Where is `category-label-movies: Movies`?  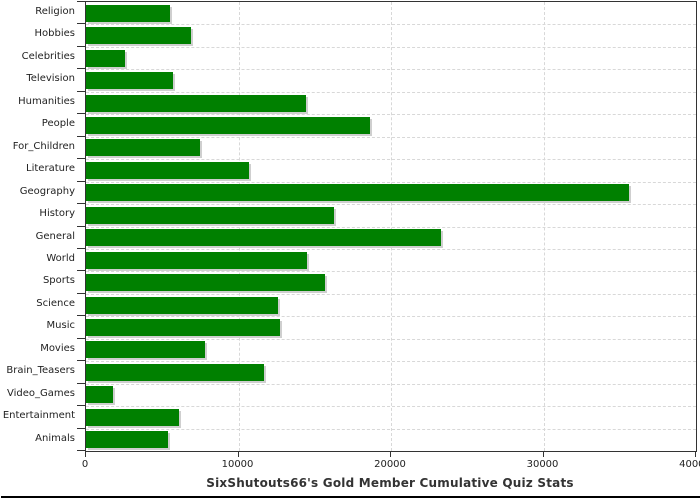 category-label-movies: Movies is located at coordinates (57, 348).